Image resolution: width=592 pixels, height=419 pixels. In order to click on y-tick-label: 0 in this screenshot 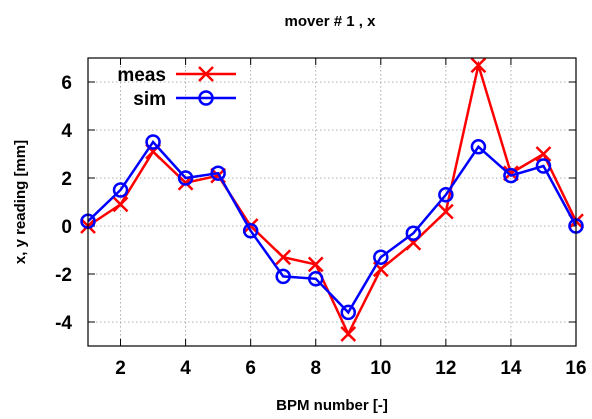, I will do `click(66, 227)`.